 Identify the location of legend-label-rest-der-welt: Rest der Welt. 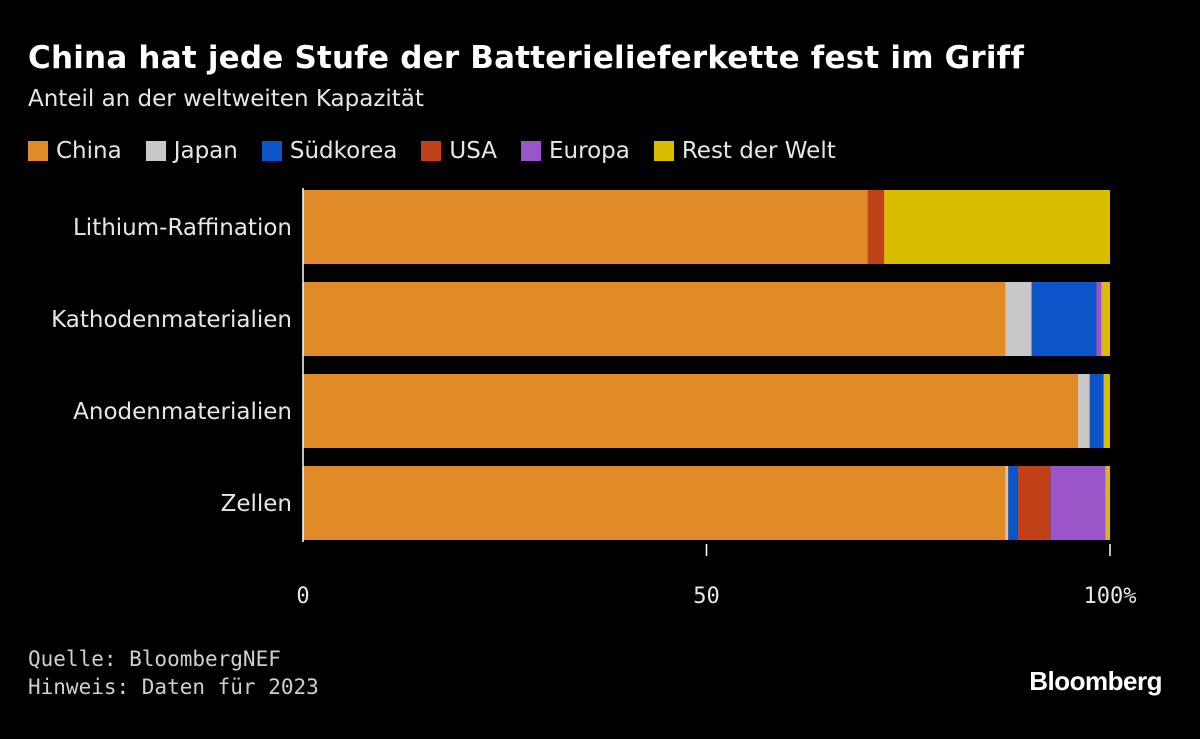
(758, 151).